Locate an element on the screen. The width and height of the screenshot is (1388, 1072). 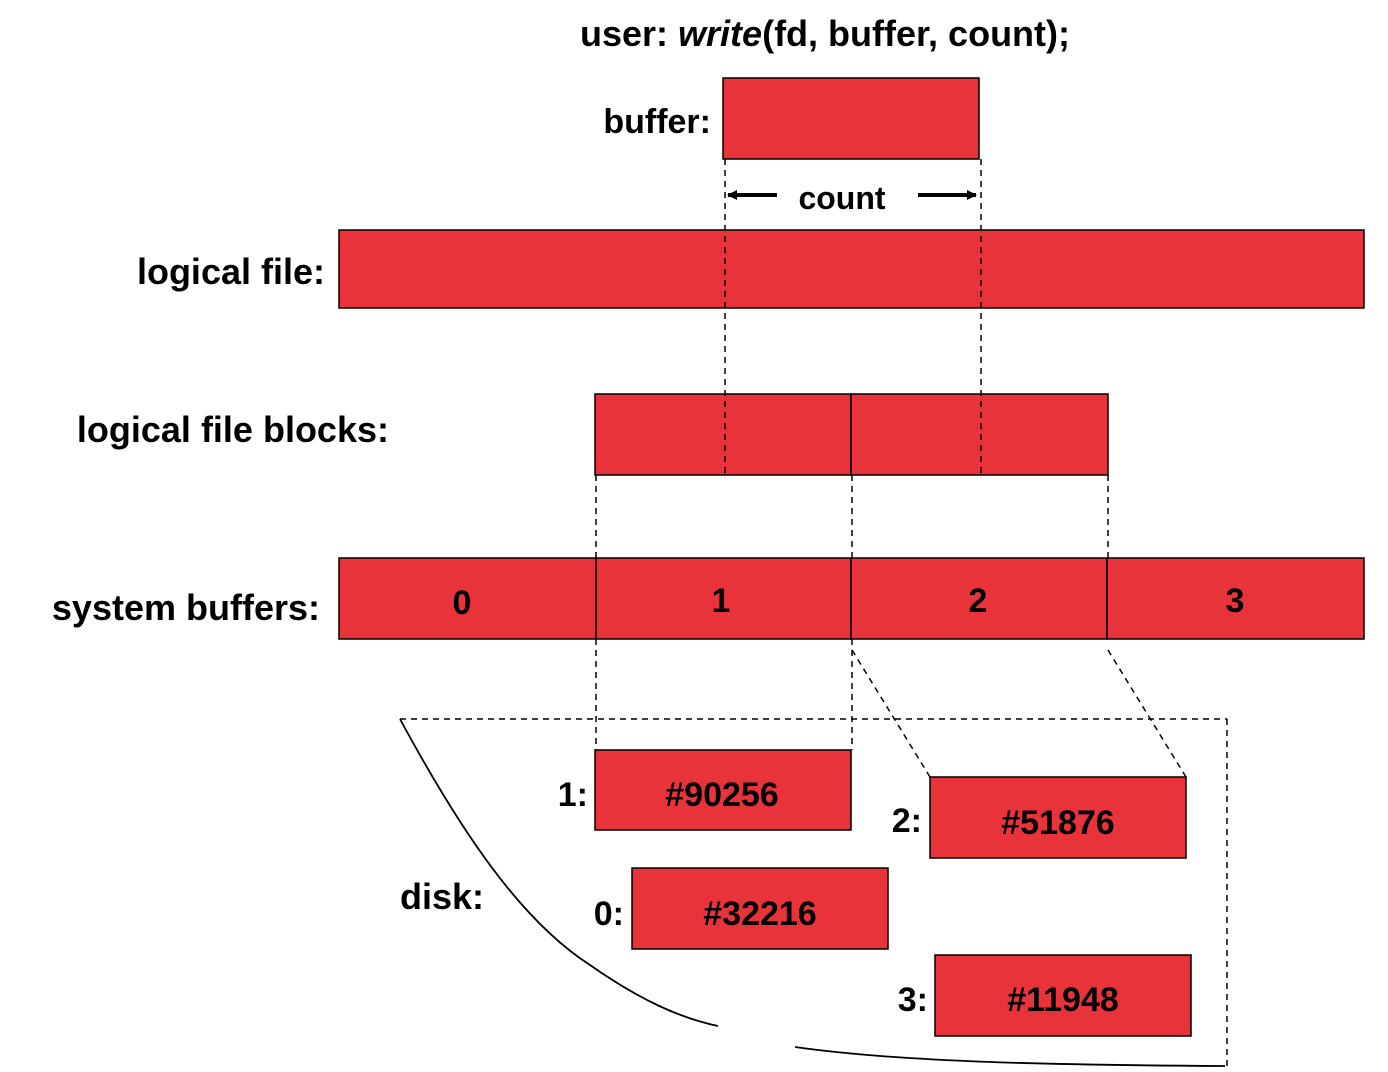
disk-block-2: 2: #51876 is located at coordinates (1039, 817).